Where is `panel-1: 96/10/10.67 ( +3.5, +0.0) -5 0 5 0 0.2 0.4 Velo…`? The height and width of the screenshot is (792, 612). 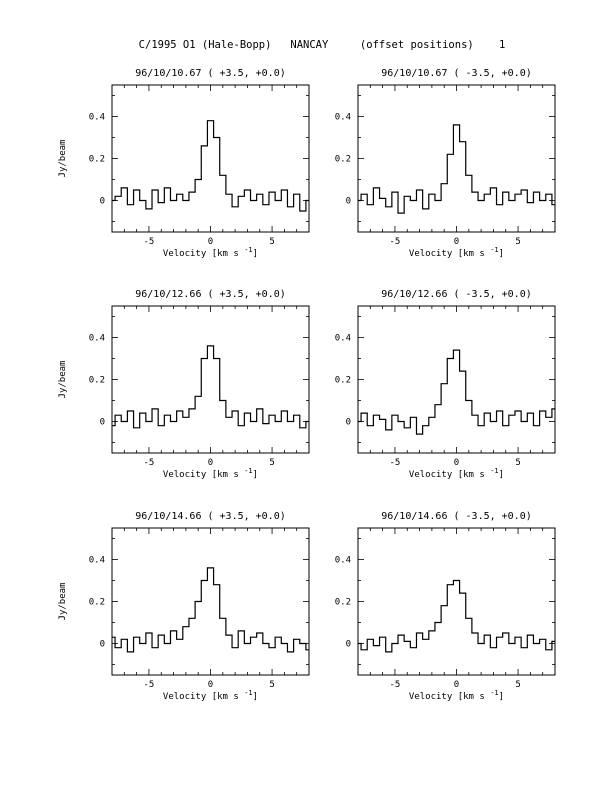
panel-1: 96/10/10.67 ( +3.5, +0.0) -5 0 5 0 0.2 0.4 Velo… is located at coordinates (184, 163).